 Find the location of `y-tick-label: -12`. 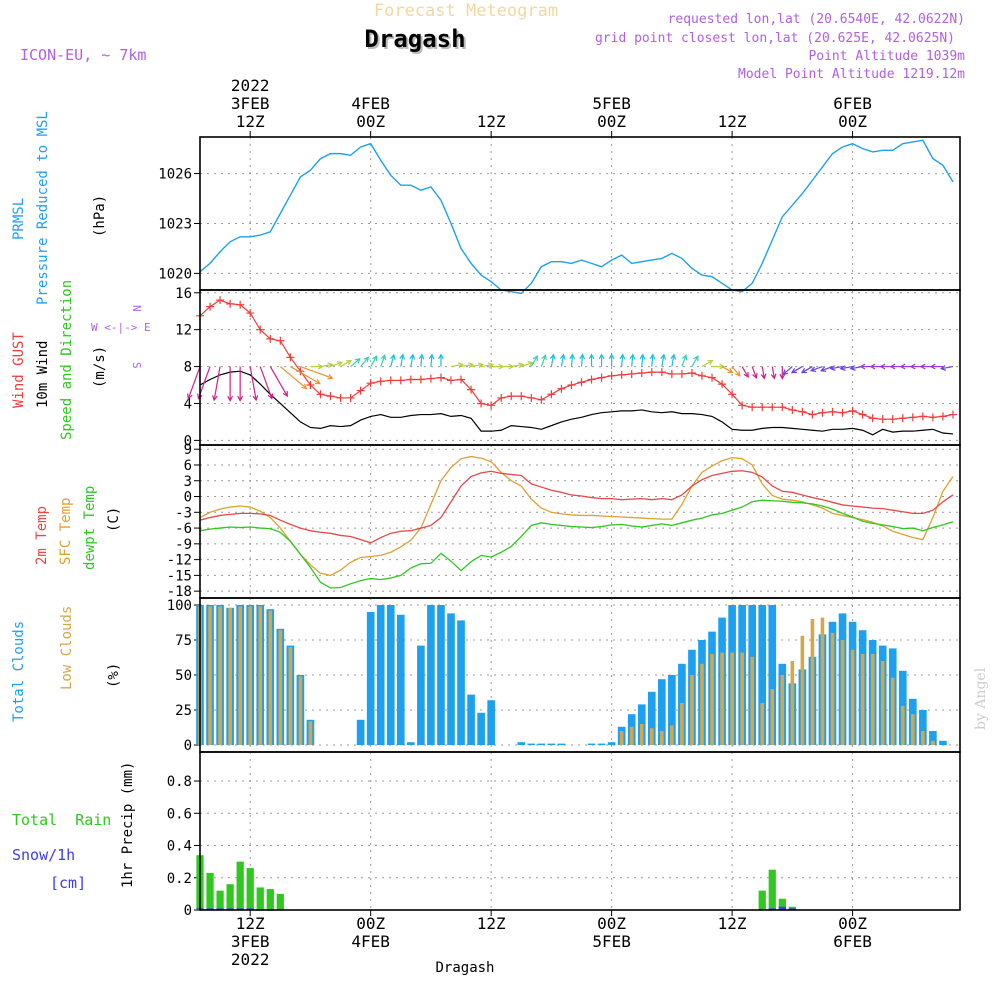

y-tick-label: -12 is located at coordinates (179, 561).